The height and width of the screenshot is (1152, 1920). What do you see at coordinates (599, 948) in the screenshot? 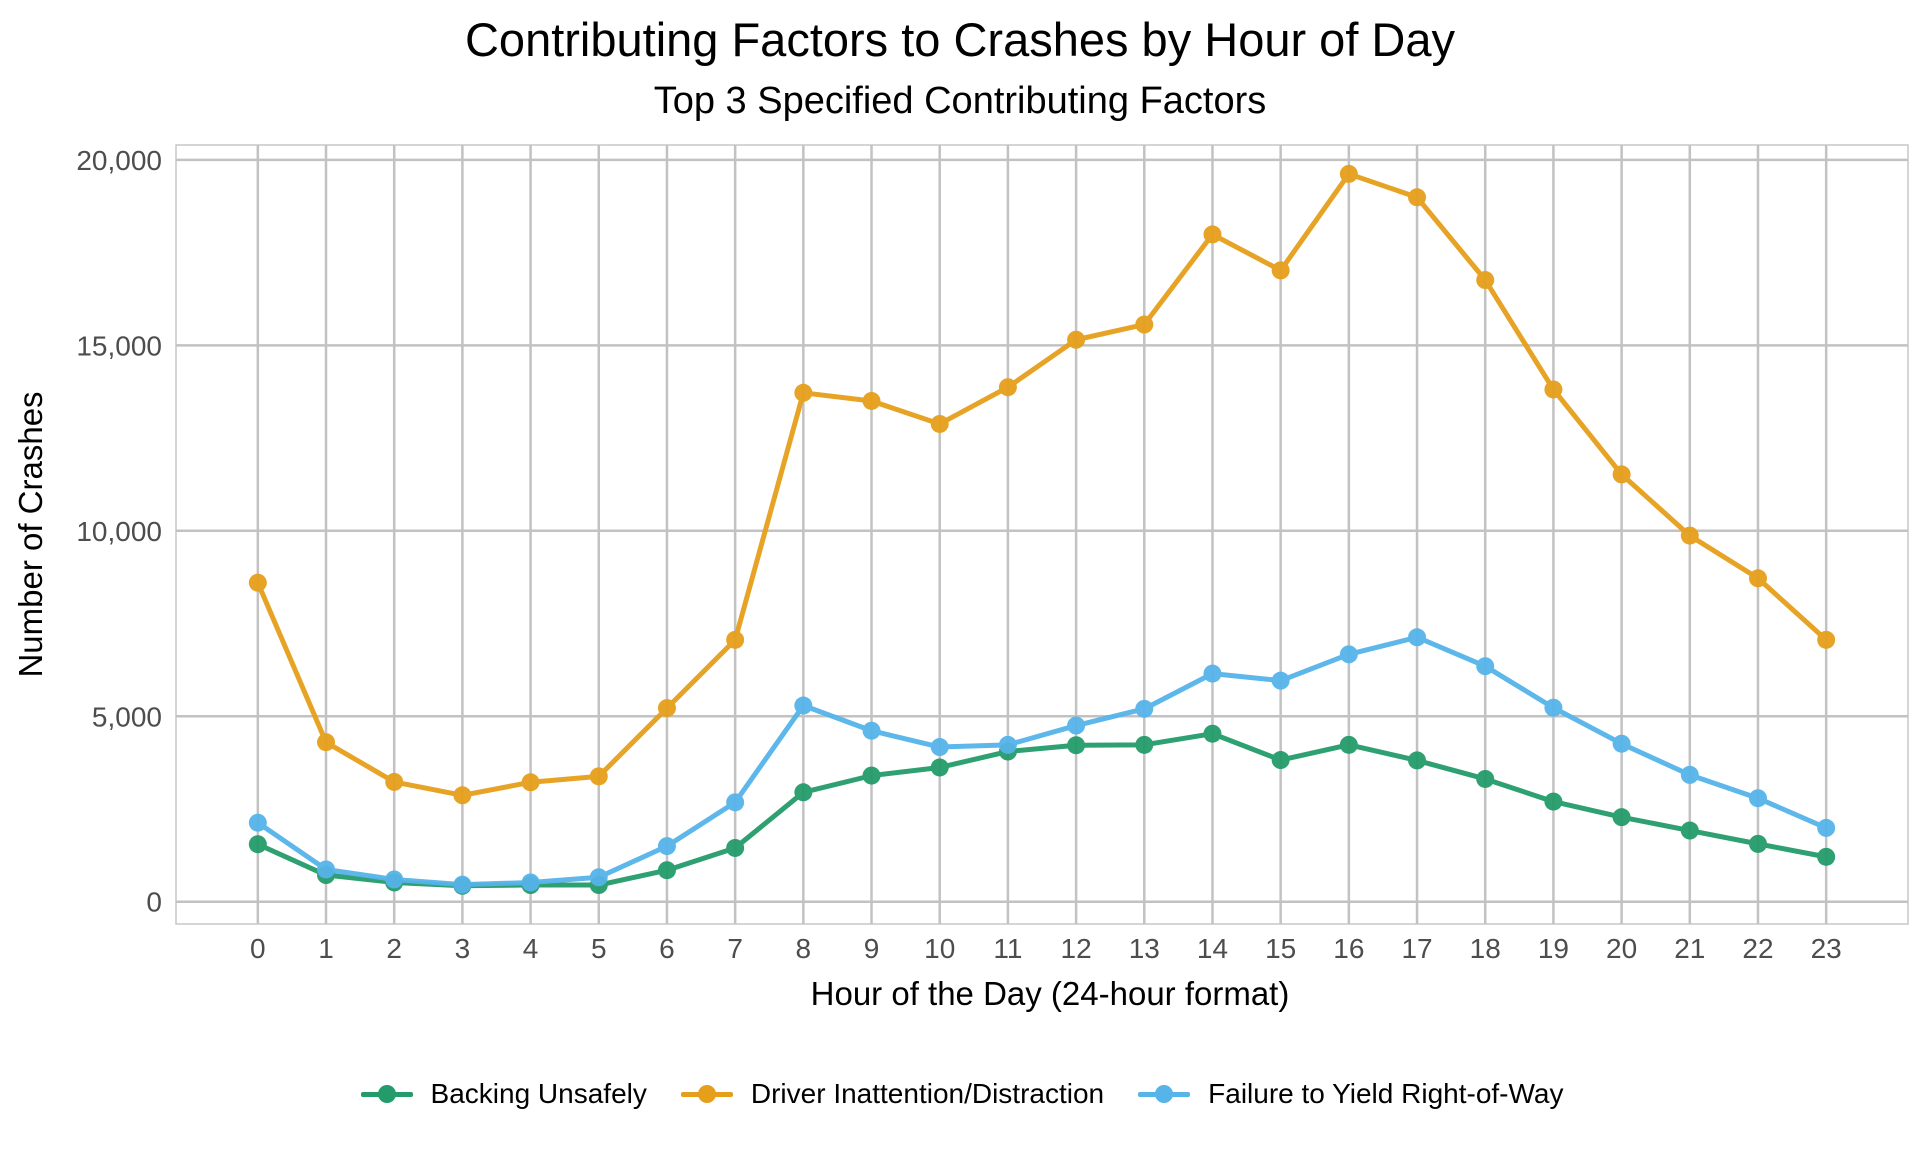
I see `x-tick-label: 5` at bounding box center [599, 948].